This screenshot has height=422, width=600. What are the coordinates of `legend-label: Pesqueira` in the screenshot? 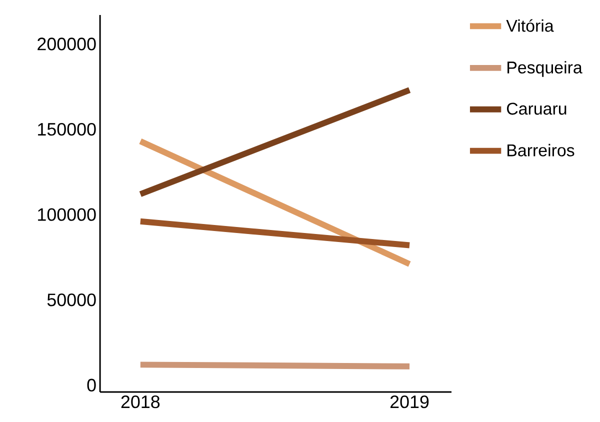 It's located at (545, 69).